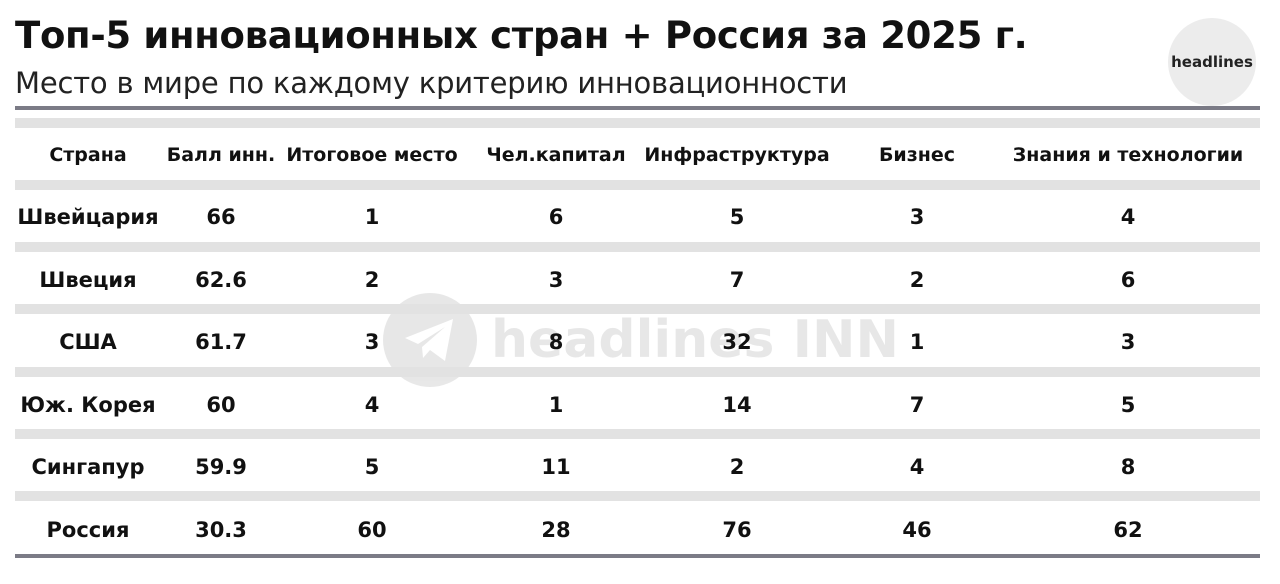 Image resolution: width=1280 pixels, height=584 pixels. Describe the element at coordinates (556, 155) in the screenshot. I see `column-header: Чел.капитал` at that location.